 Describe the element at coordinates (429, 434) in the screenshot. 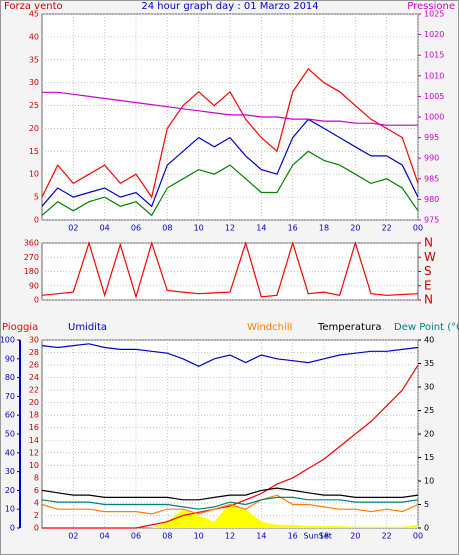

I see `y2-tick-label: 20` at that location.